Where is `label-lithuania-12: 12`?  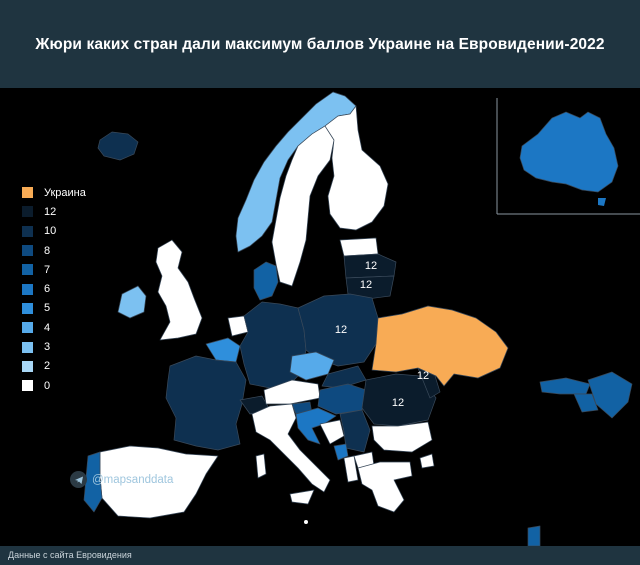
label-lithuania-12: 12 is located at coordinates (366, 285).